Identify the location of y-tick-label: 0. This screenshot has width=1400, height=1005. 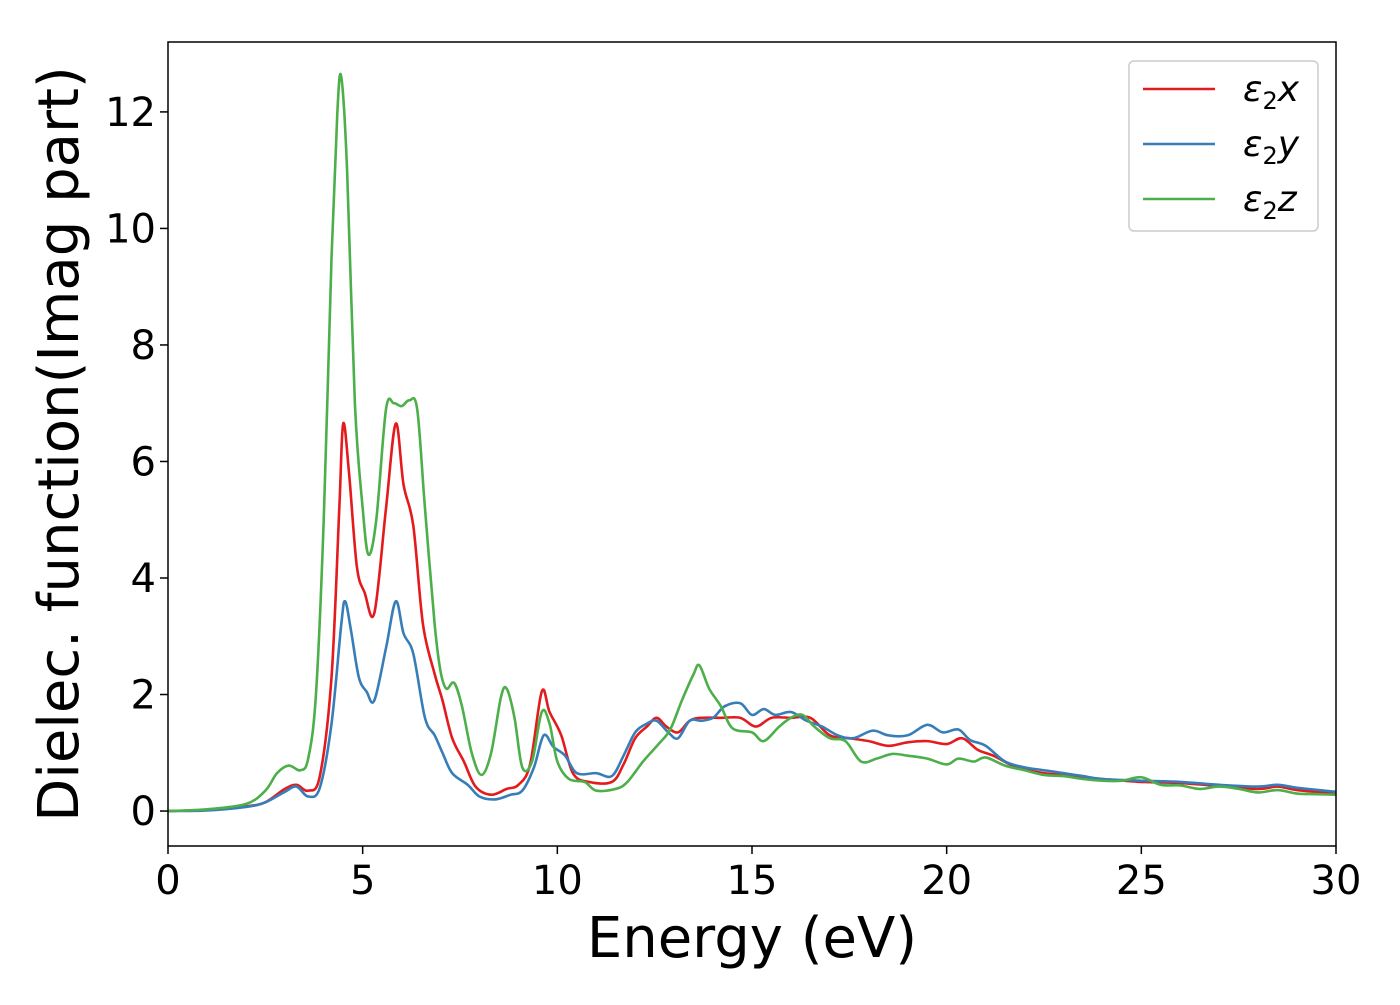
(143, 812).